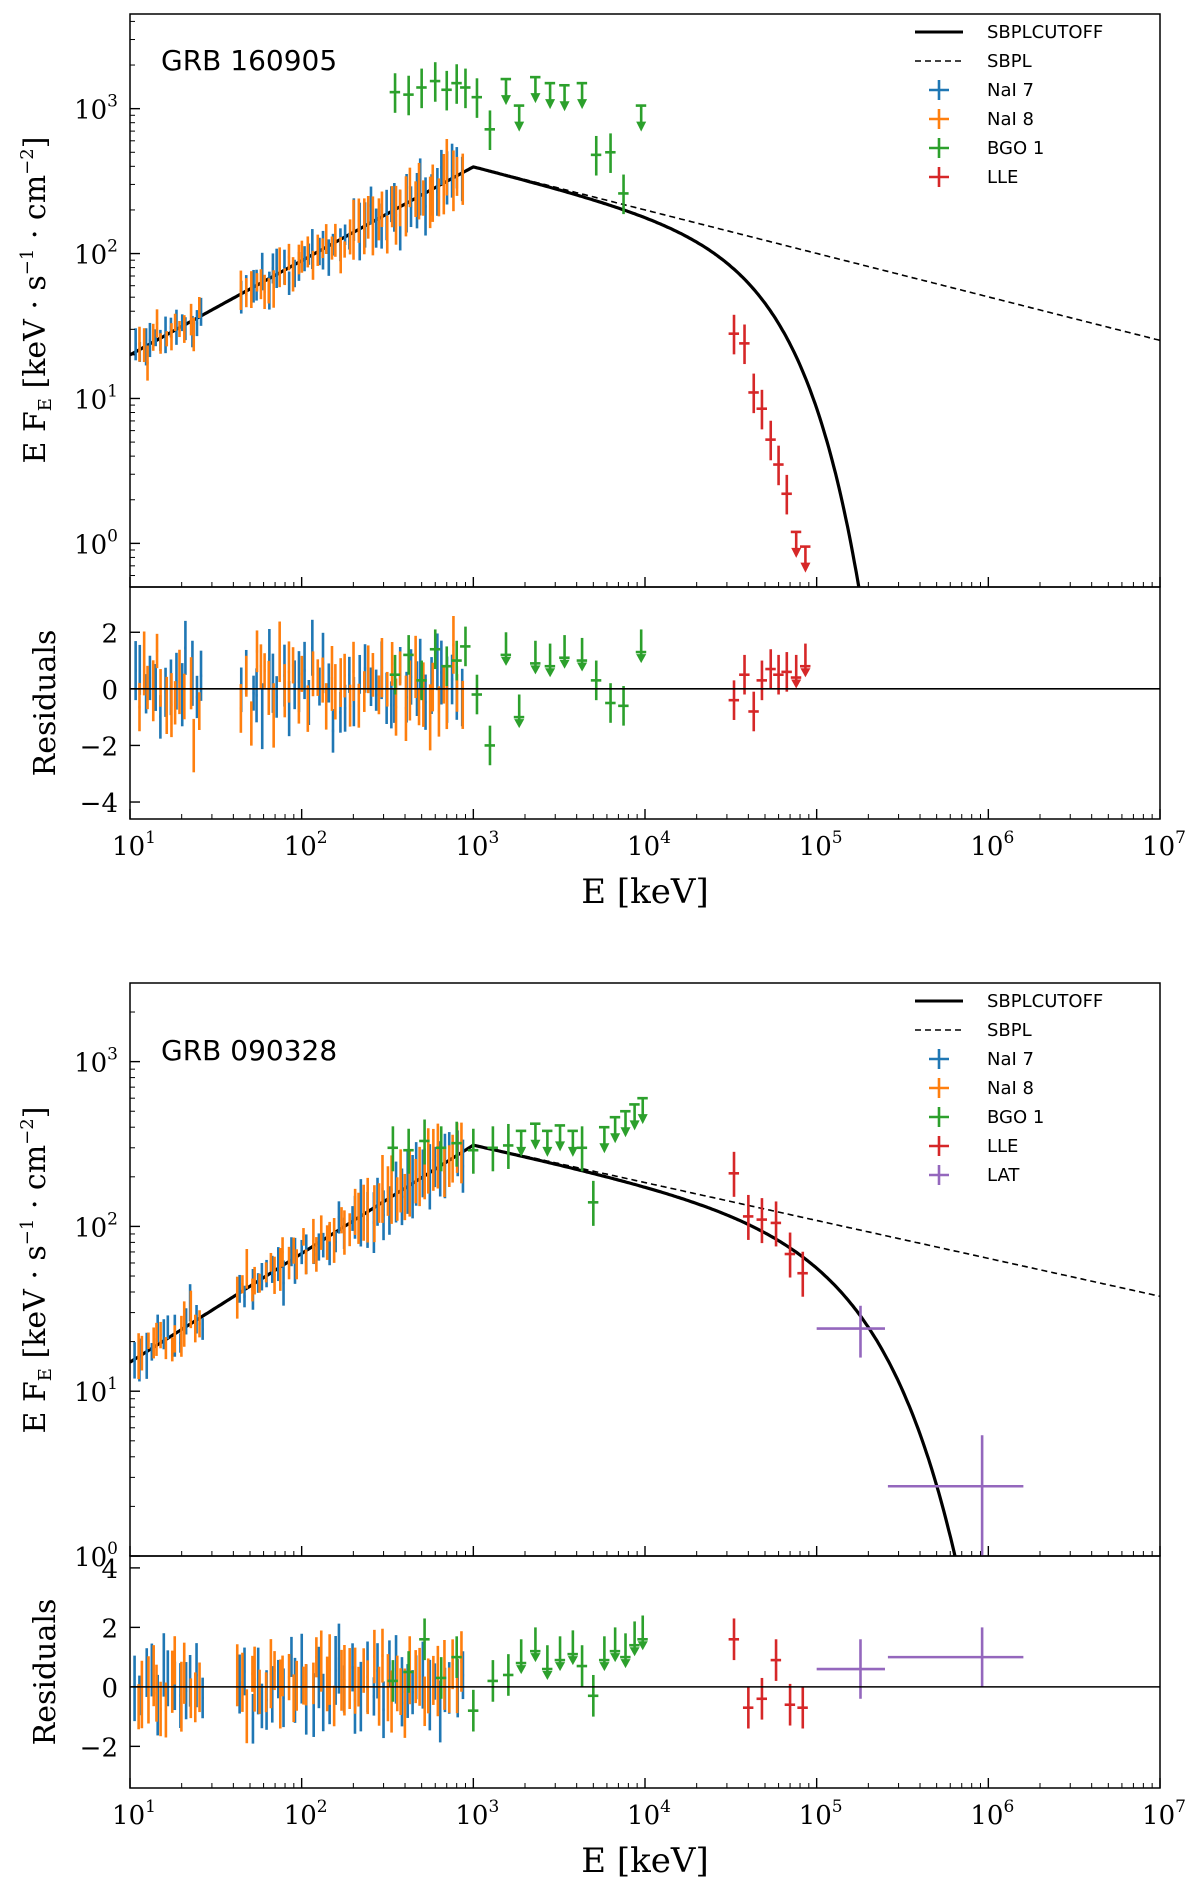 This screenshot has width=1200, height=1889. I want to click on legend-label: BGO 1, so click(1015, 1117).